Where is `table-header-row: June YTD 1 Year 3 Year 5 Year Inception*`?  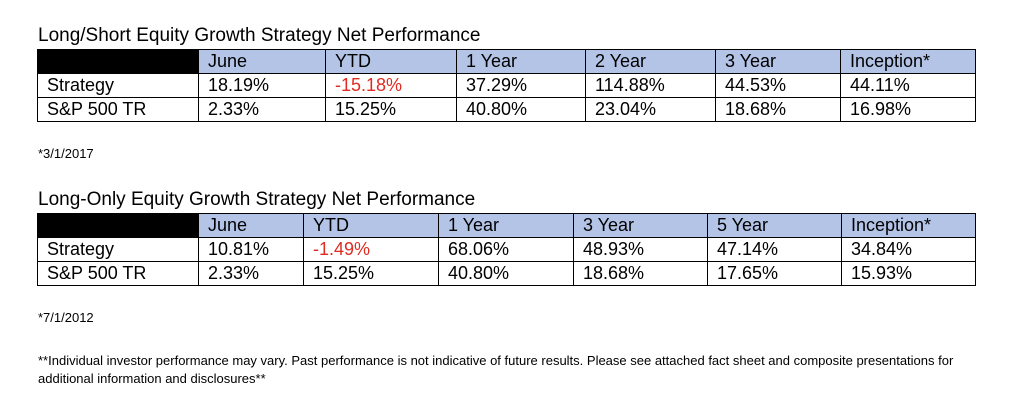 table-header-row: June YTD 1 Year 3 Year 5 Year Inception* is located at coordinates (506, 225).